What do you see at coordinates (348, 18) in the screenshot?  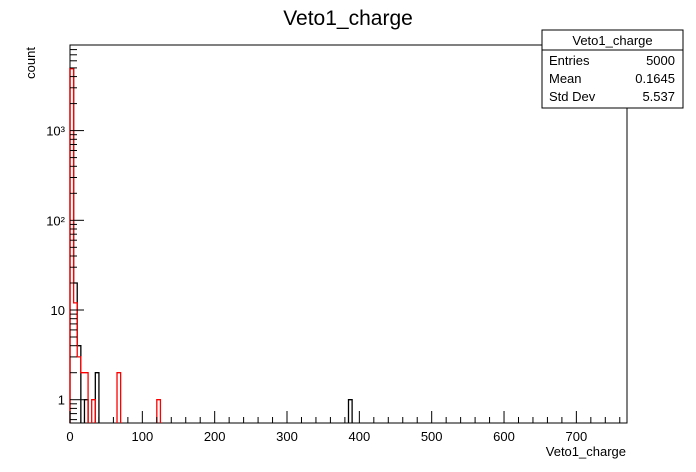 I see `chart-title: Veto1_charge` at bounding box center [348, 18].